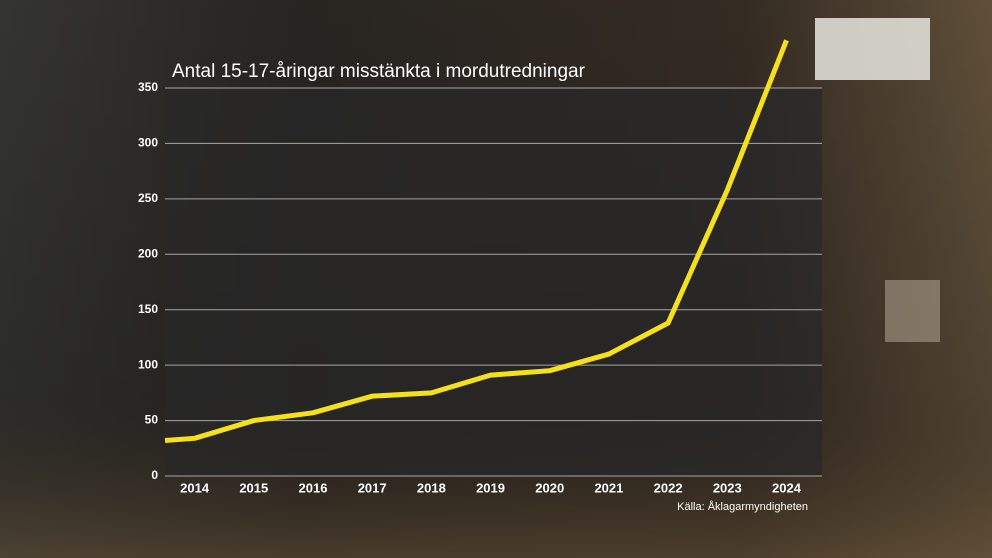 The image size is (992, 558). Describe the element at coordinates (313, 487) in the screenshot. I see `x-tick-label: 2016` at that location.